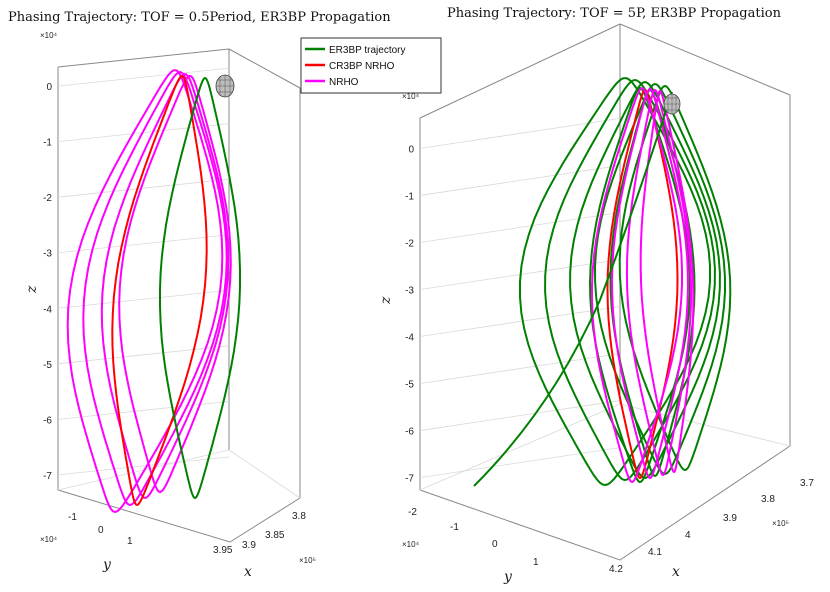 This screenshot has height=592, width=830. Describe the element at coordinates (49, 539) in the screenshot. I see `left-y-exponent: ×10⁴` at that location.